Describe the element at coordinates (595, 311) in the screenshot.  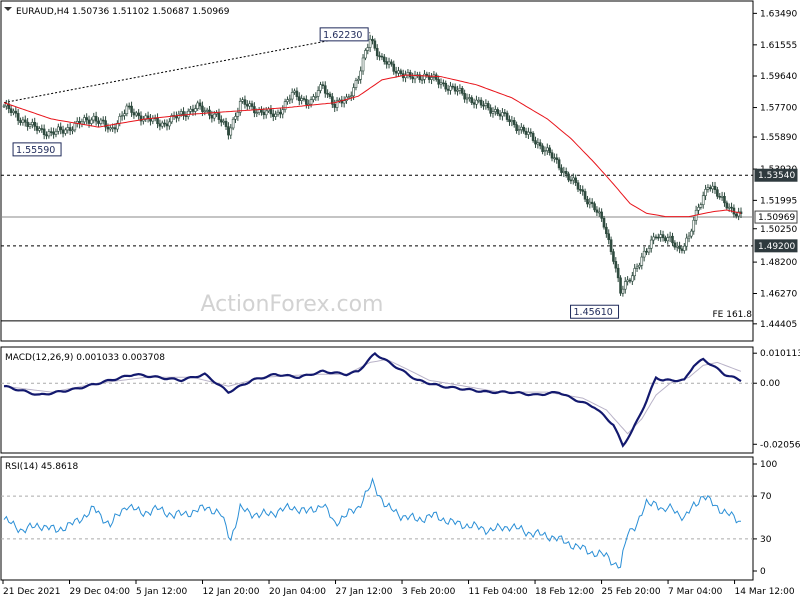
I see `price-annotation-box` at that location.